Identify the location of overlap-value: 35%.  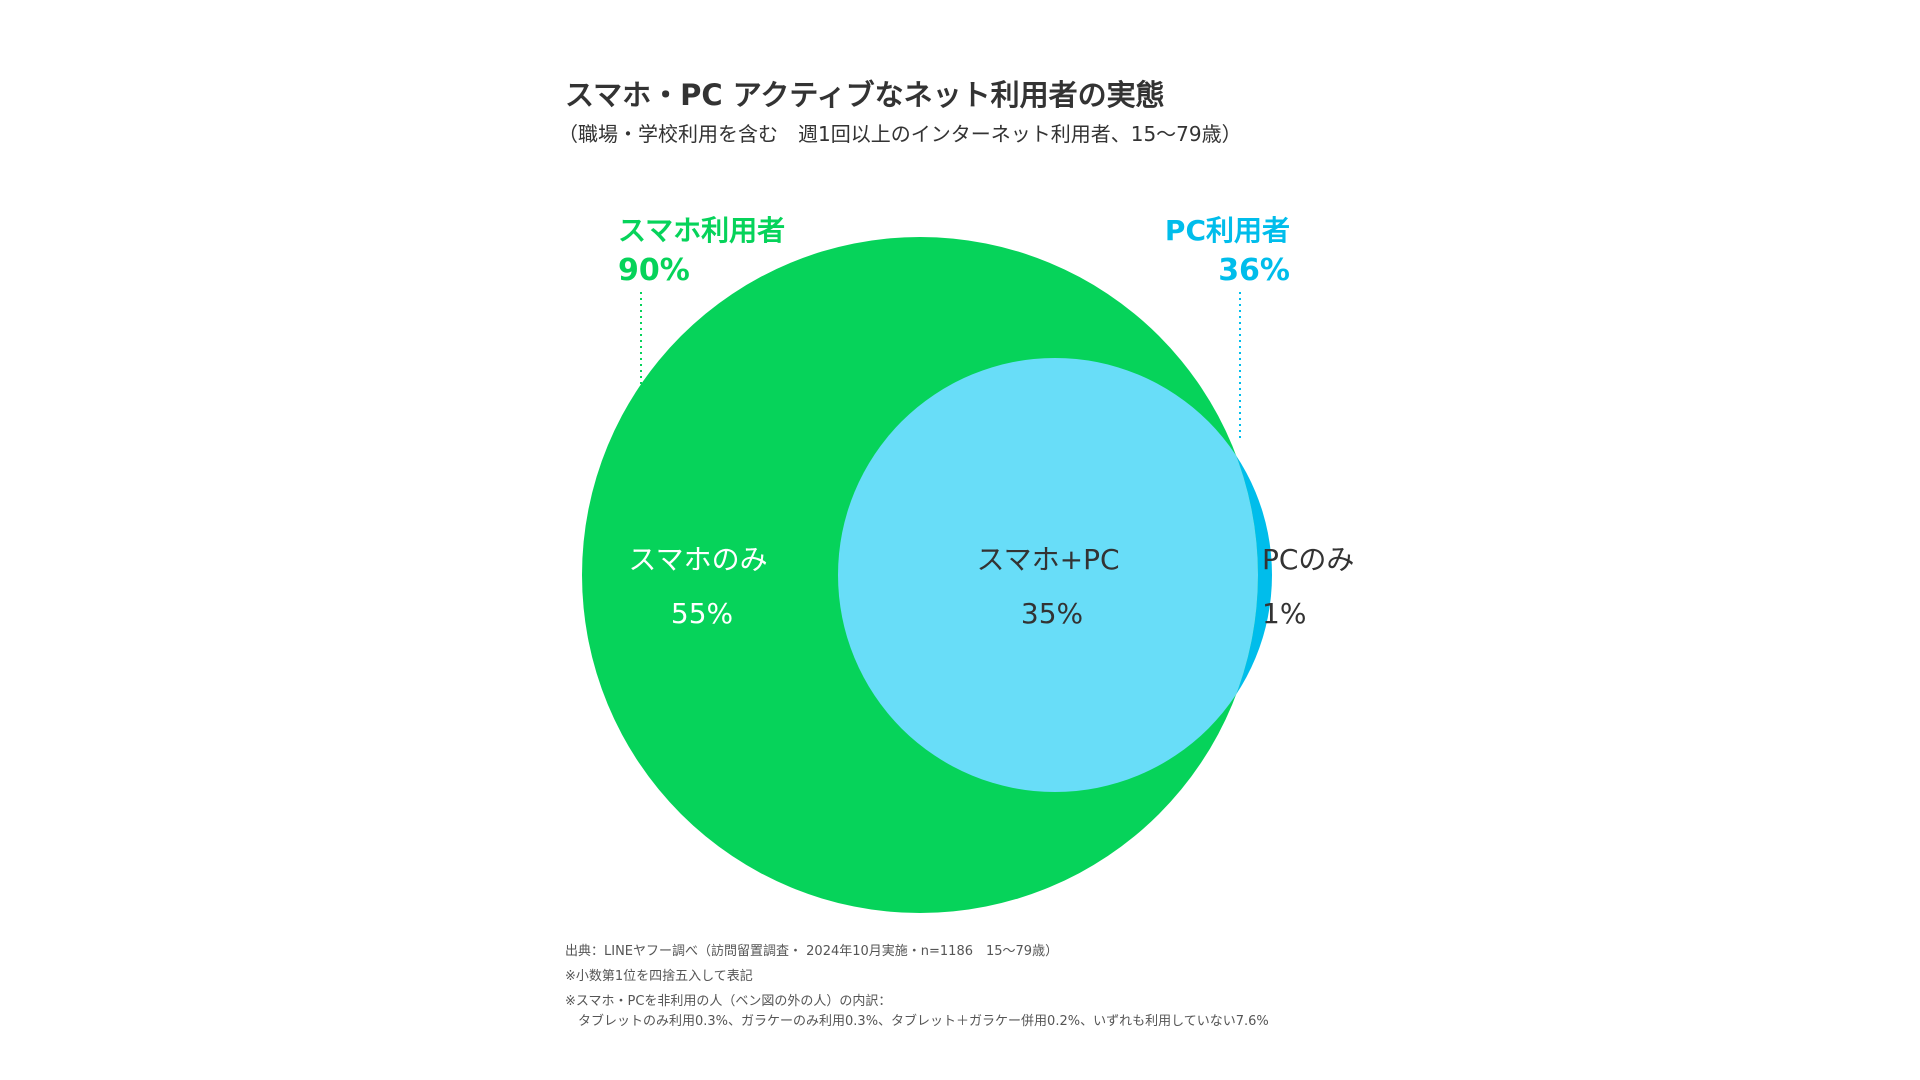
(1052, 613).